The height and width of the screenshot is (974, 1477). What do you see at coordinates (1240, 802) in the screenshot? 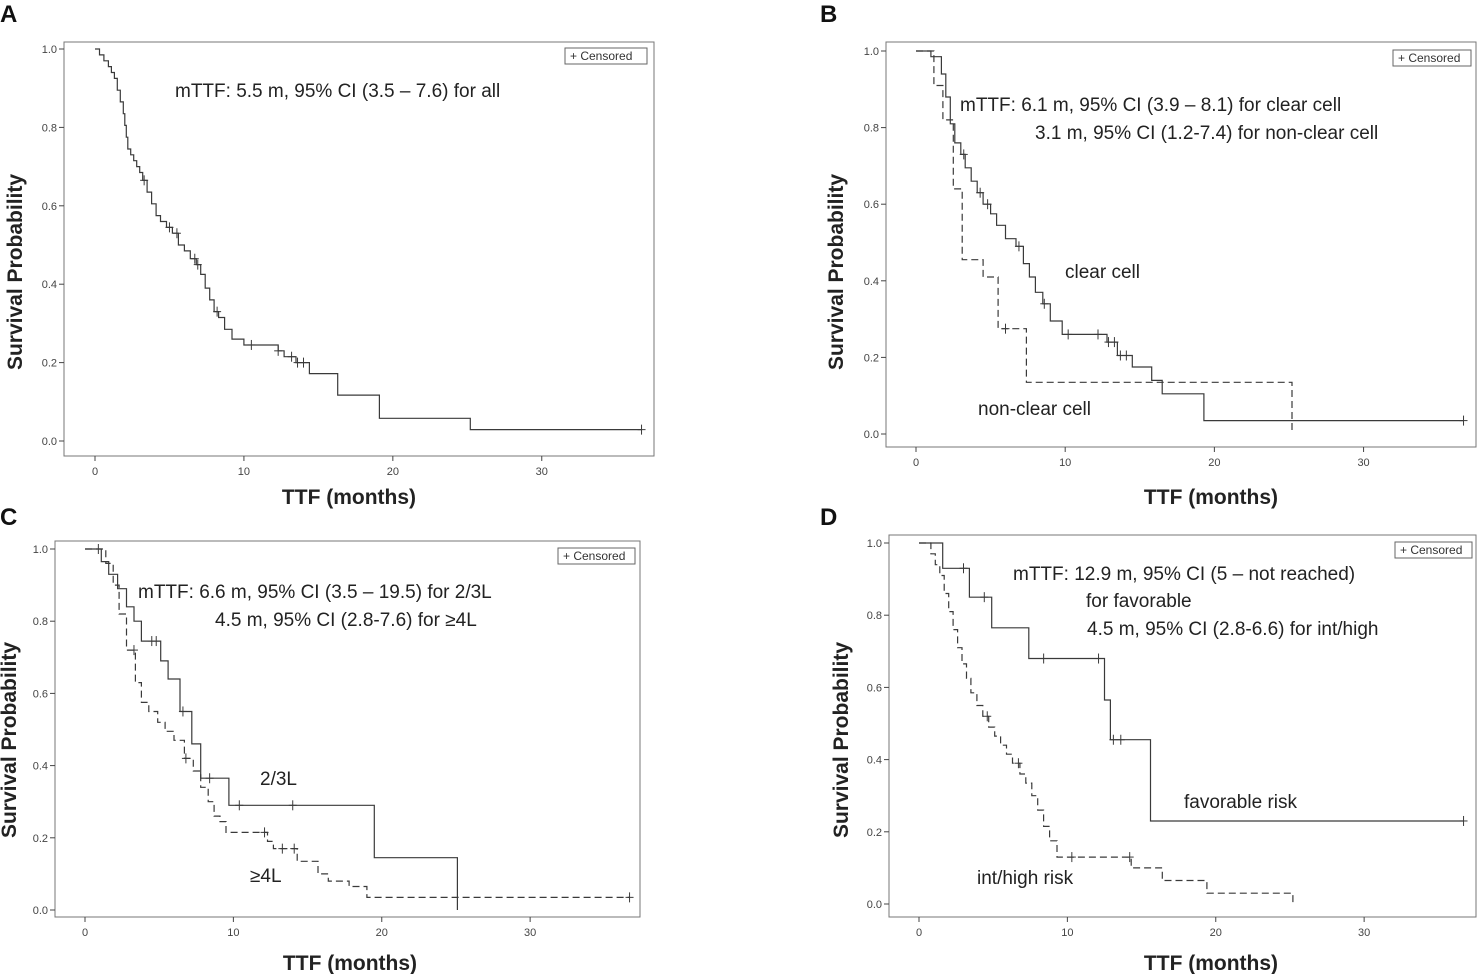
I see `annotation: favorable risk` at bounding box center [1240, 802].